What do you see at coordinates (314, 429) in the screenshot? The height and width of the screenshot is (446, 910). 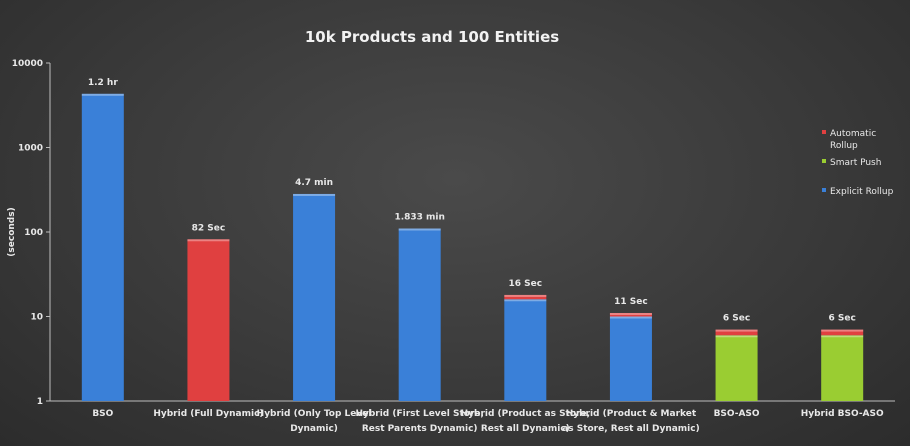 I see `x-tick-label: Dynamic)` at bounding box center [314, 429].